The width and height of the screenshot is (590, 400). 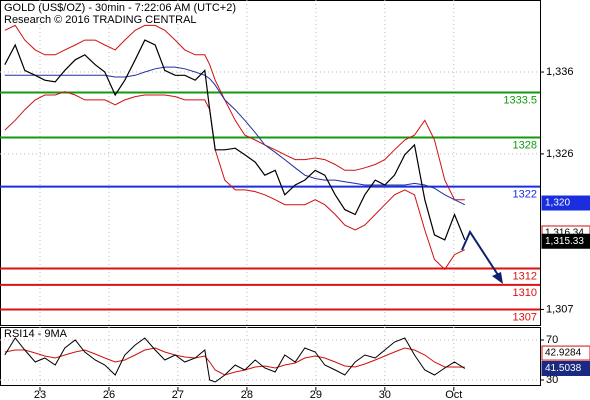 I want to click on level-label: 1322, so click(x=525, y=195).